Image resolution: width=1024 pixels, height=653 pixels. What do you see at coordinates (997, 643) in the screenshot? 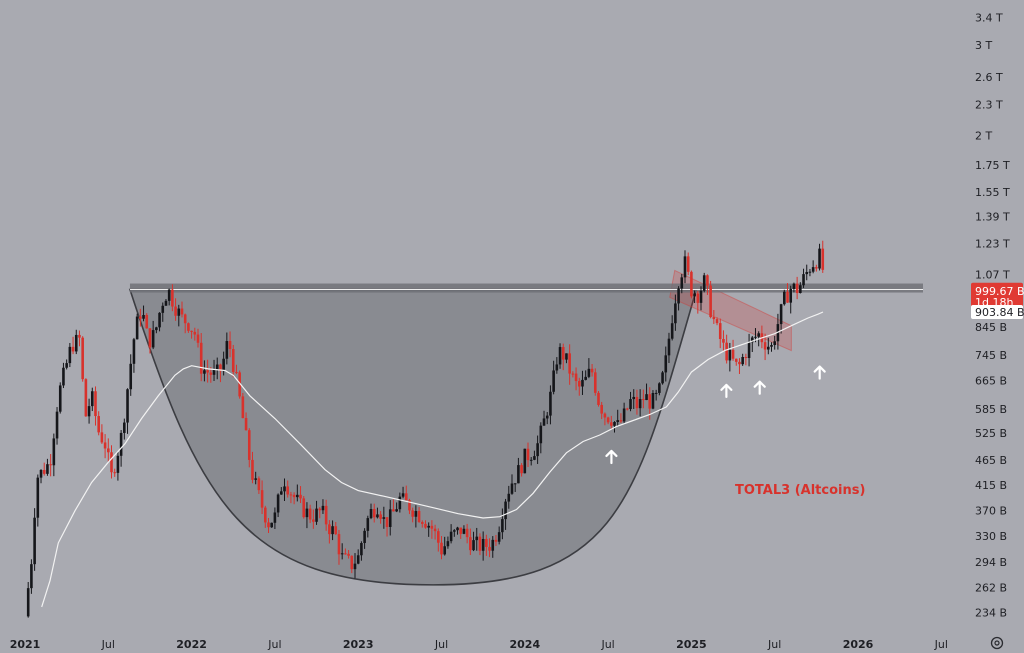
I see `settings-icon` at bounding box center [997, 643].